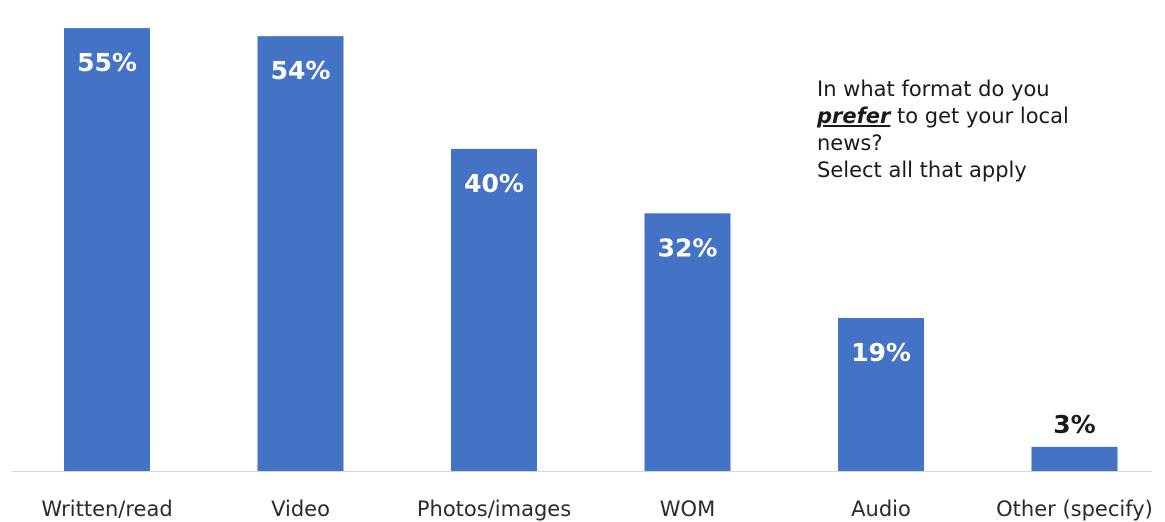 This screenshot has height=522, width=1165. Describe the element at coordinates (850, 143) in the screenshot. I see `question-line-3: news?` at that location.